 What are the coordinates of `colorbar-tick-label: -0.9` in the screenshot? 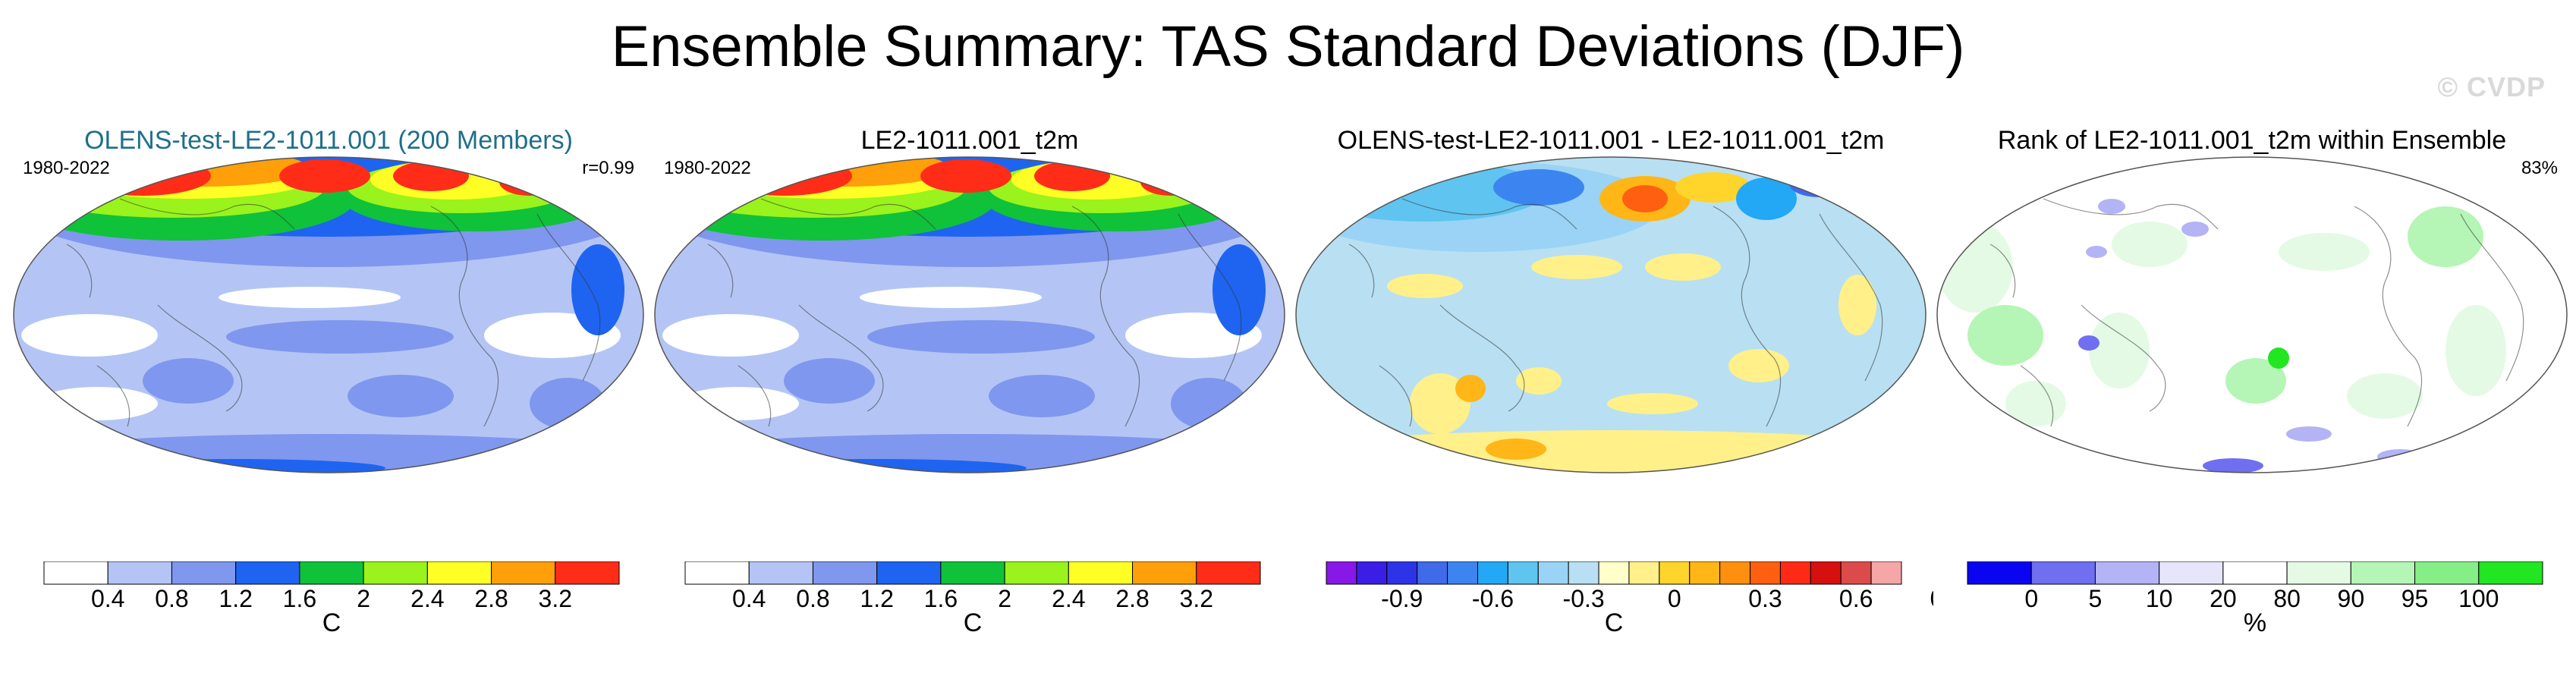 It's located at (1402, 598).